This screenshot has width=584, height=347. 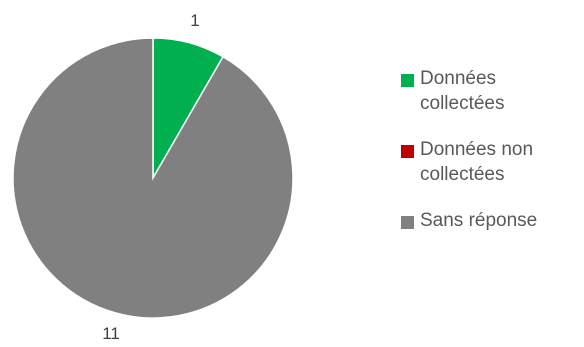 I want to click on legend-label-line1: Sans réponse, so click(x=479, y=220).